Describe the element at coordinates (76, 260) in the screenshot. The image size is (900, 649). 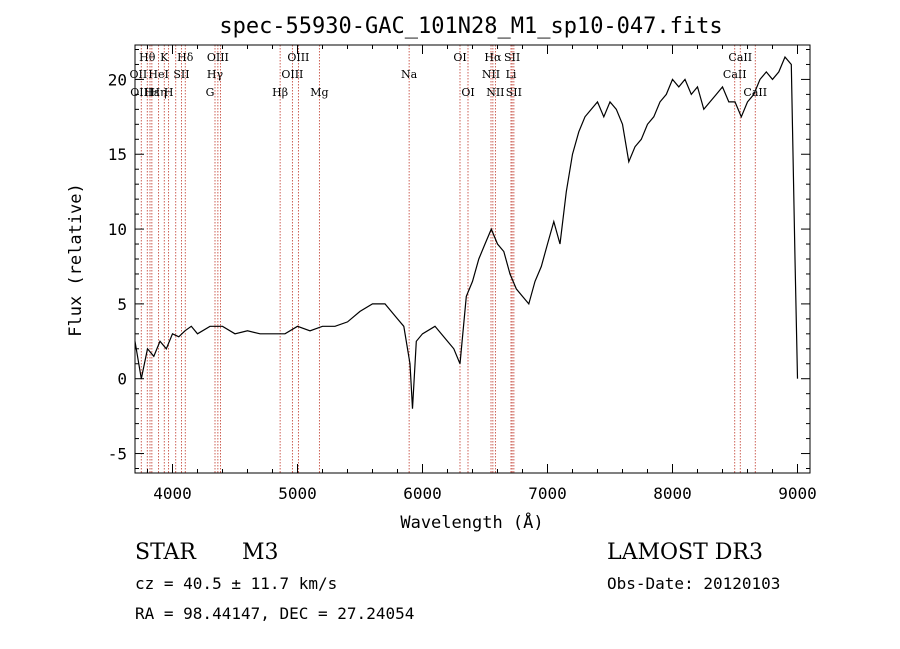
I see `y-axis-label: Flux (relative)` at that location.